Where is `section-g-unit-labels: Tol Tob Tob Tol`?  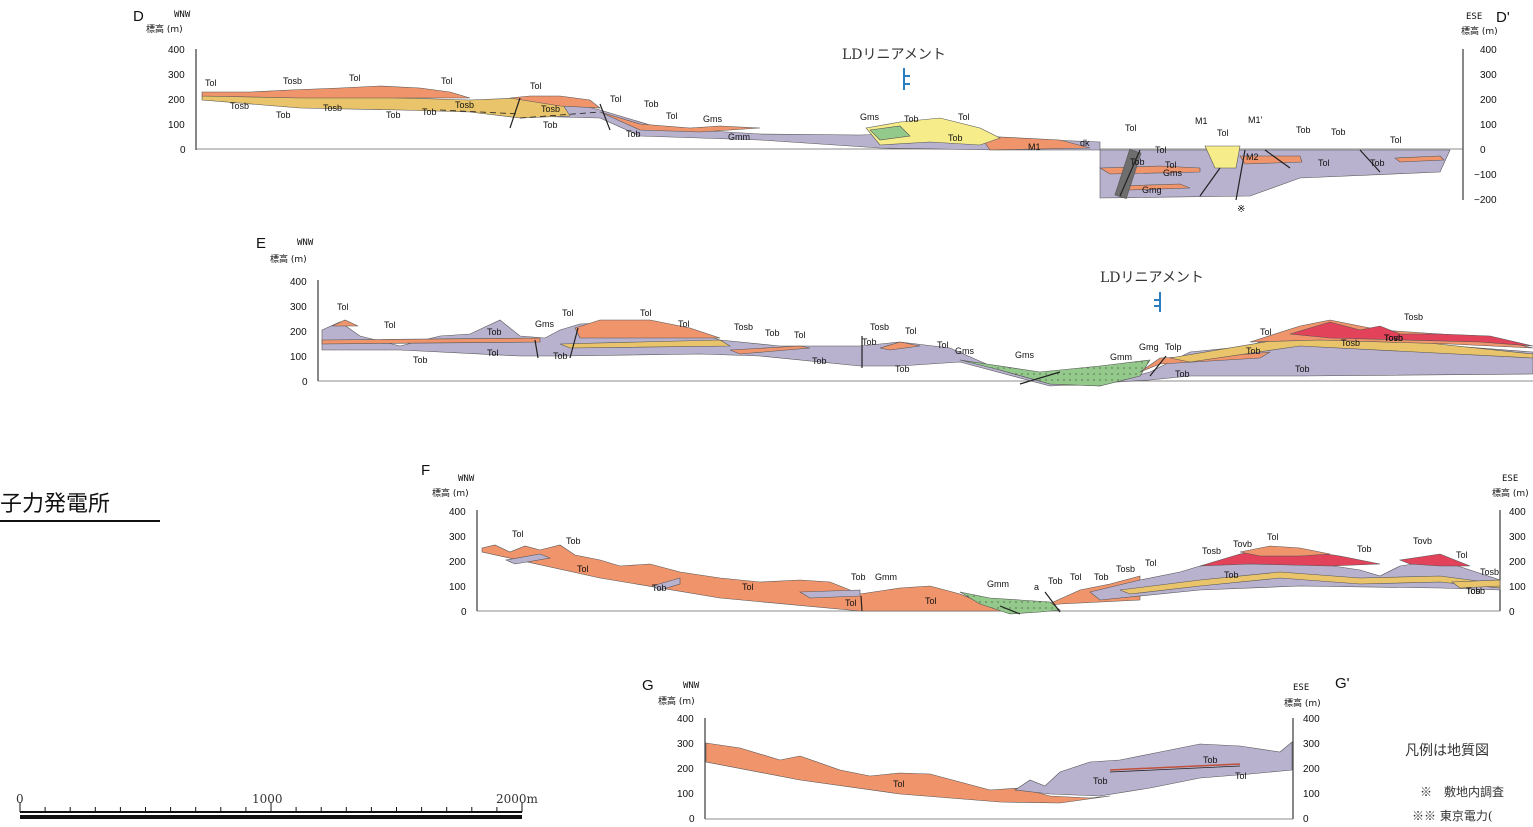 section-g-unit-labels: Tol Tob Tob Tol is located at coordinates (1070, 772).